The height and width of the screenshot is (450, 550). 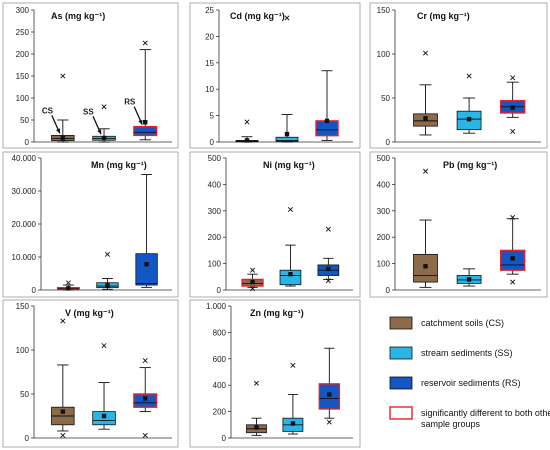 I want to click on box-cs: CS, so click(x=58, y=108).